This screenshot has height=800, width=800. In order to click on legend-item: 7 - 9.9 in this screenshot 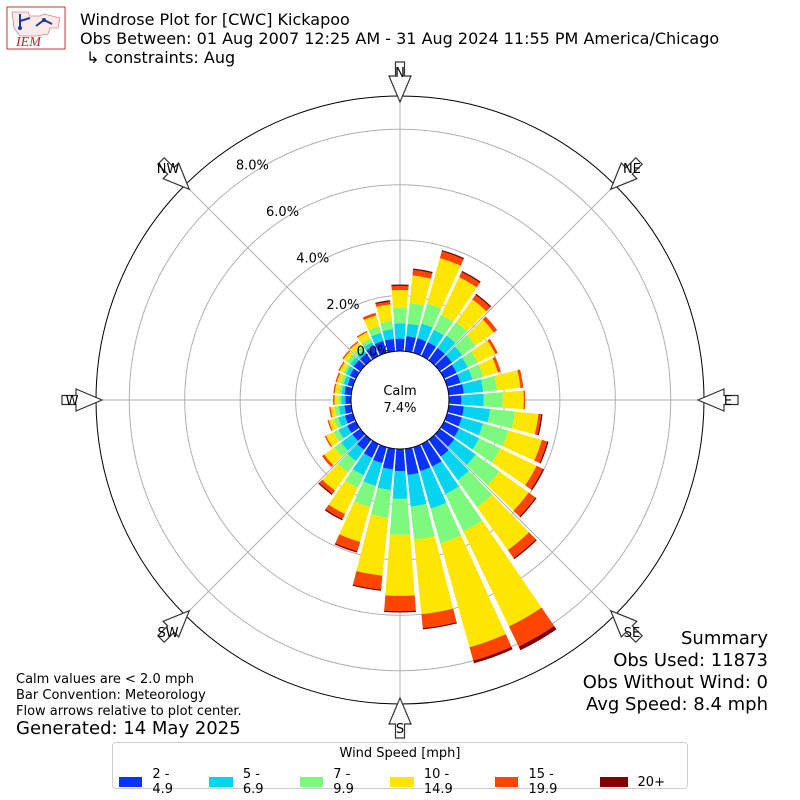, I will do `click(333, 782)`.